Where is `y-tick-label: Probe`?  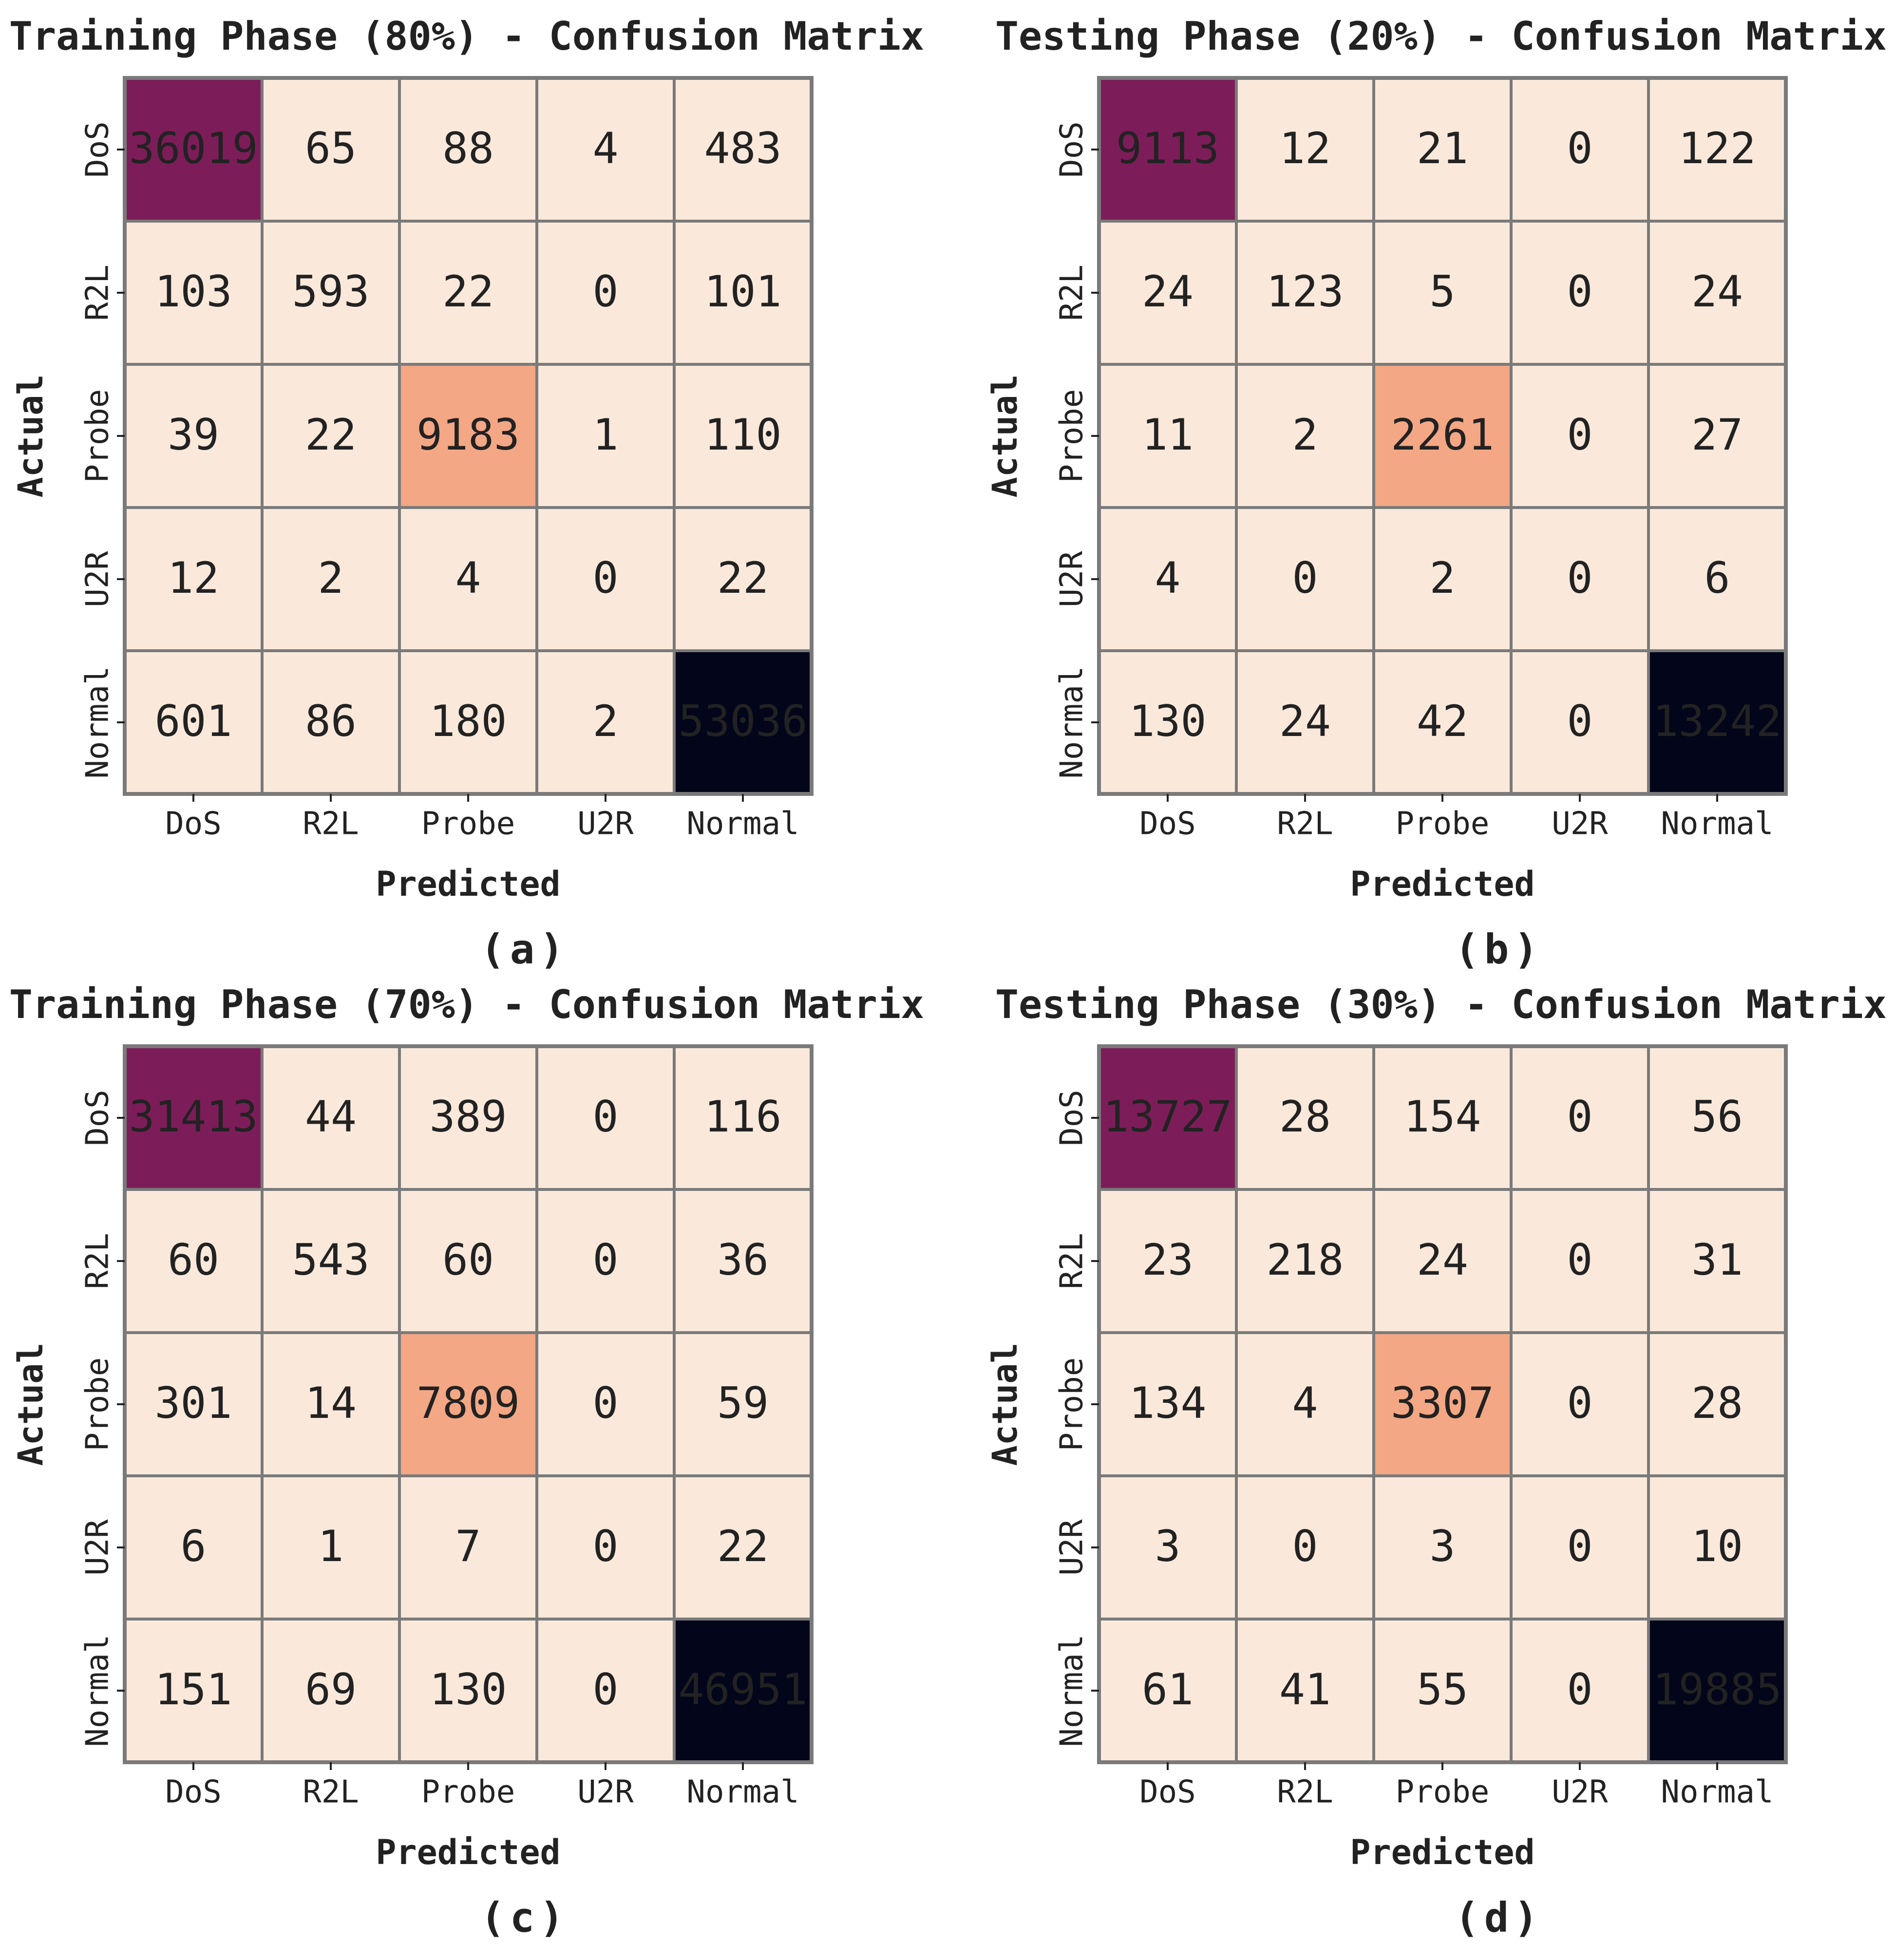 y-tick-label: Probe is located at coordinates (98, 1404).